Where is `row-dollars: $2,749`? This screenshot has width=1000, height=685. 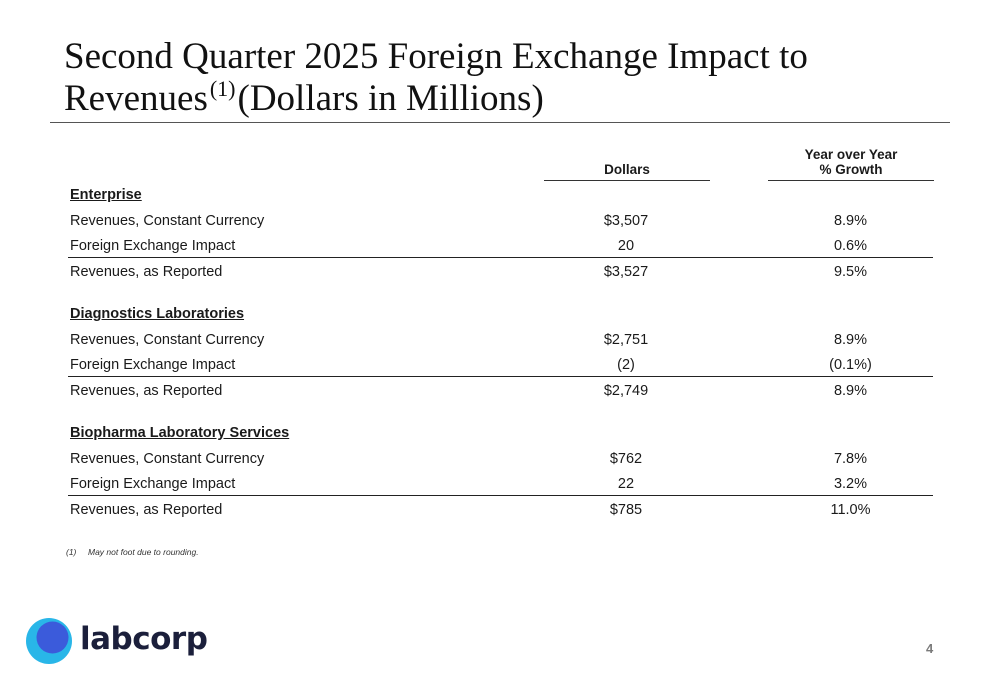
row-dollars: $2,749 is located at coordinates (626, 391).